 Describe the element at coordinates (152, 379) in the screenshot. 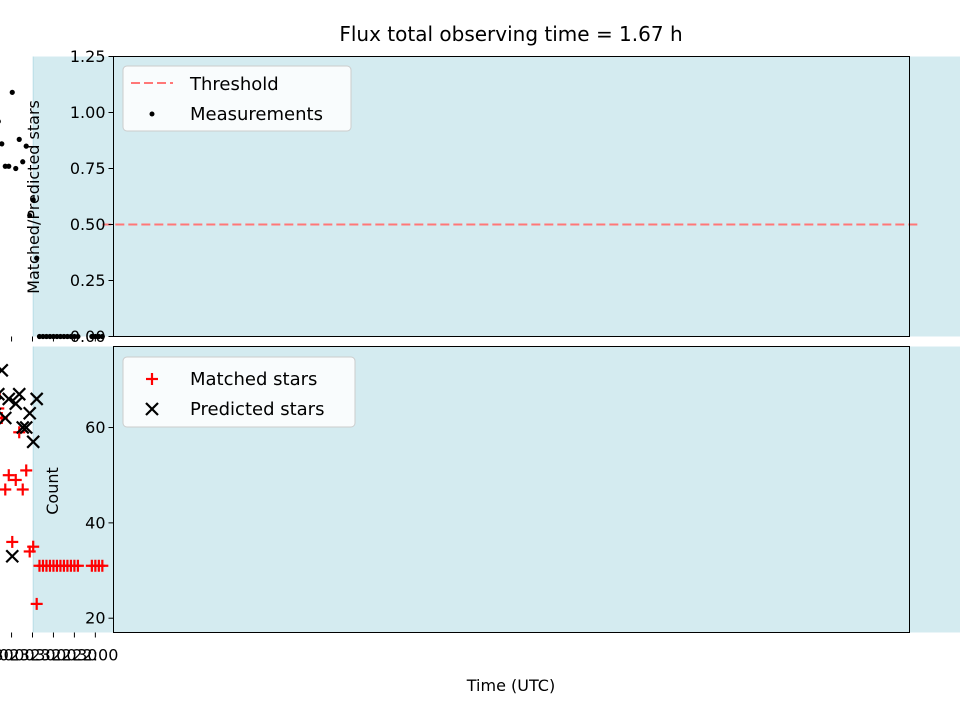

I see `legend-matched-swatch` at that location.